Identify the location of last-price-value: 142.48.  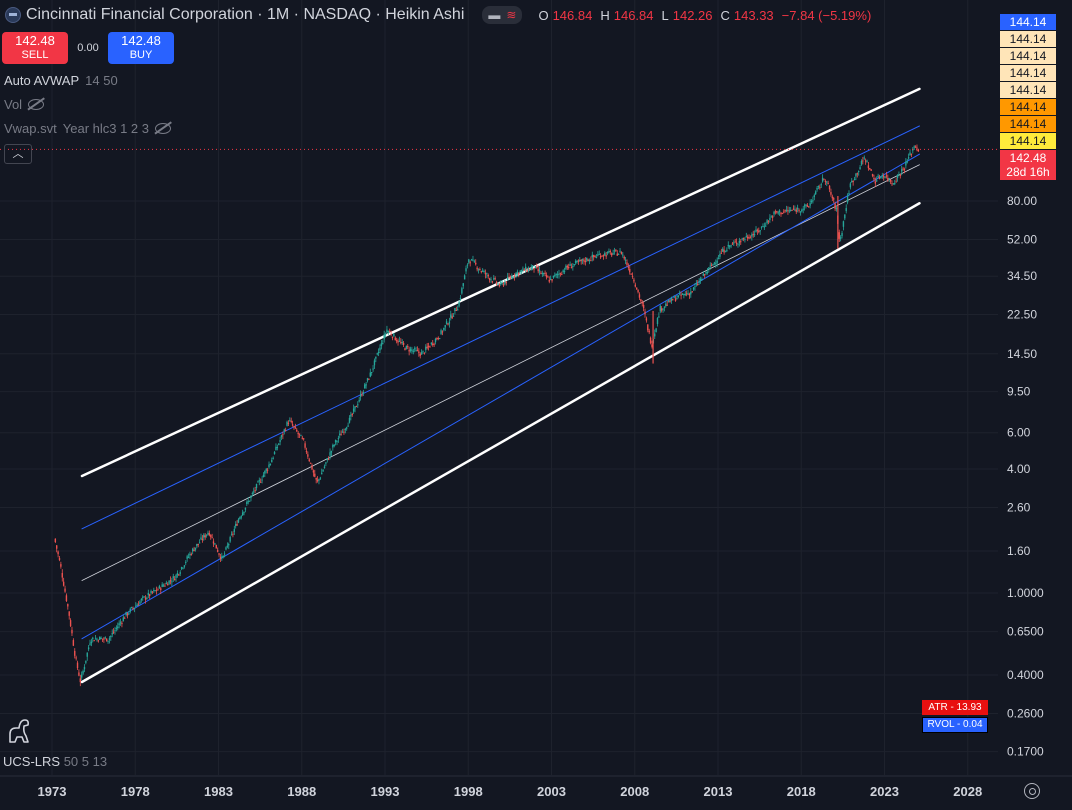
(1028, 158).